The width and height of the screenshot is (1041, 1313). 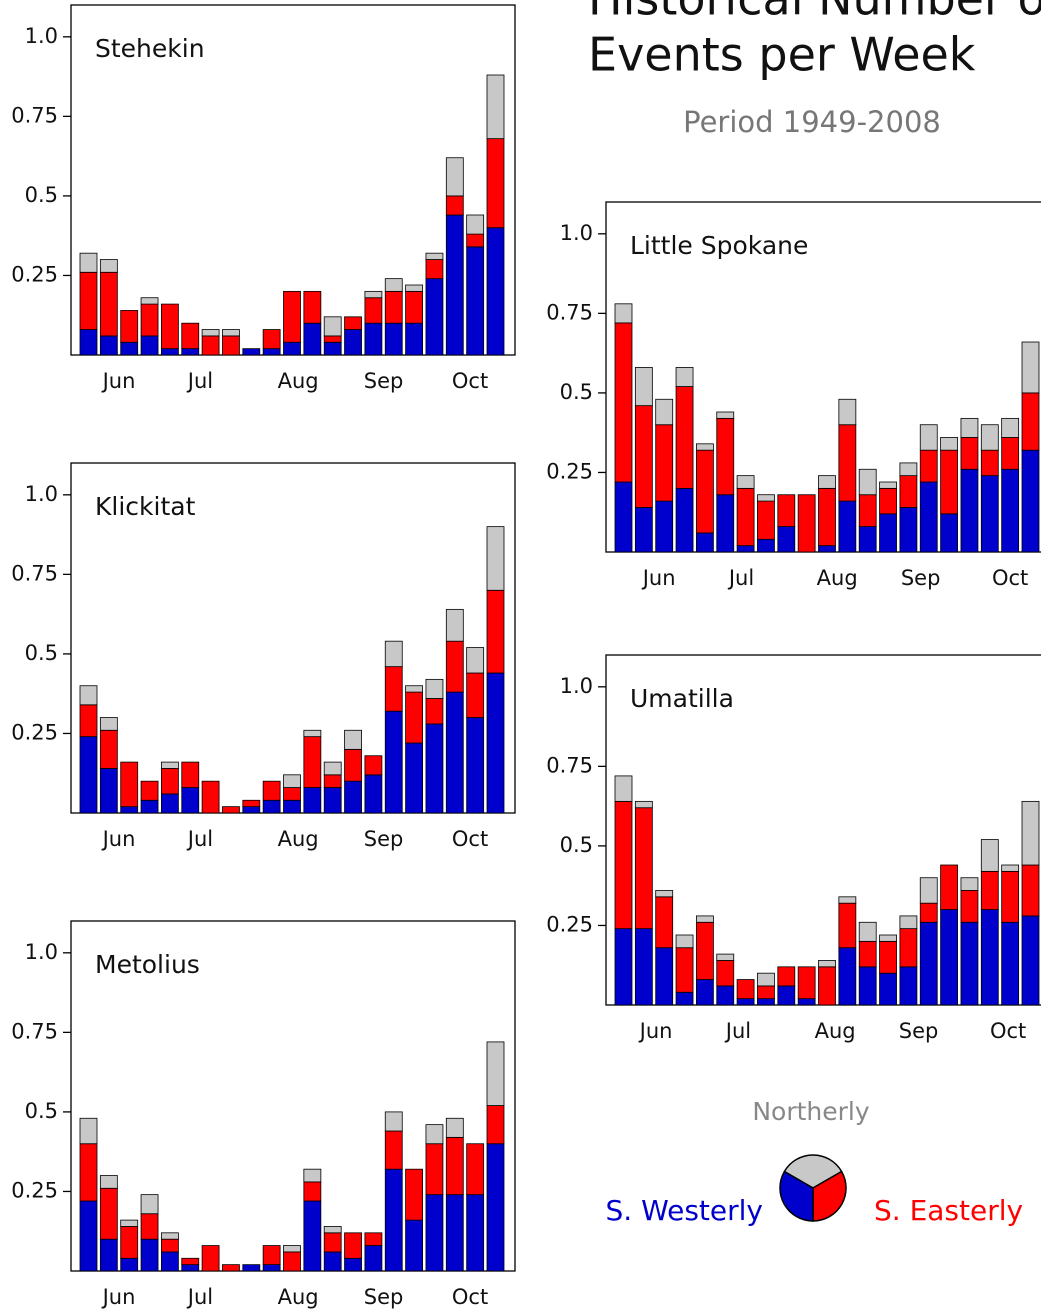 I want to click on title-line: Events per Week, so click(x=782, y=55).